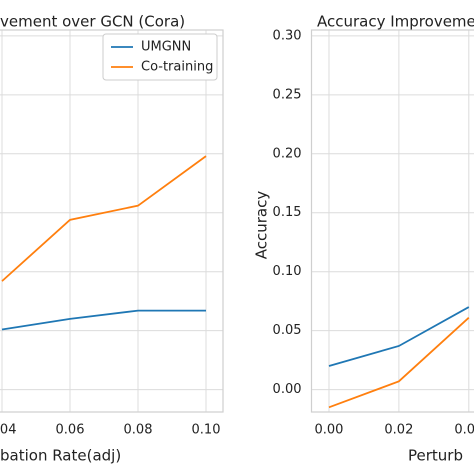 This screenshot has width=474, height=474. Describe the element at coordinates (287, 153) in the screenshot. I see `y-tick-label: 0.20` at that location.